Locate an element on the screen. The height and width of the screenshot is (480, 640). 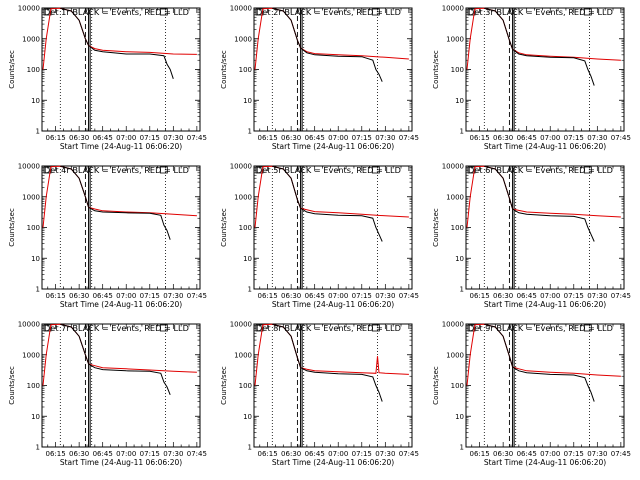
panel-title: Det 8r BLACK = Events, RED = LLD is located at coordinates (328, 328).